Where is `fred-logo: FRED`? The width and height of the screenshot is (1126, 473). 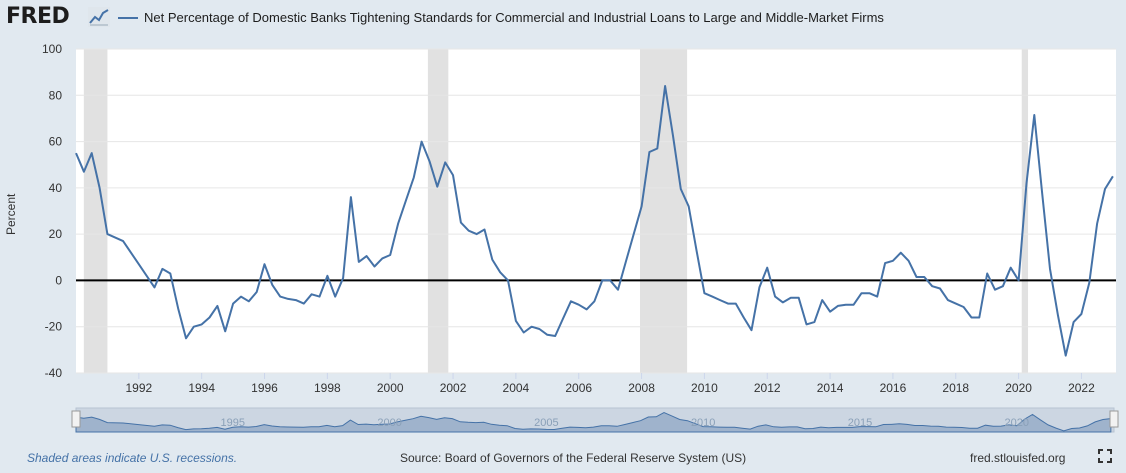 fred-logo: FRED is located at coordinates (38, 16).